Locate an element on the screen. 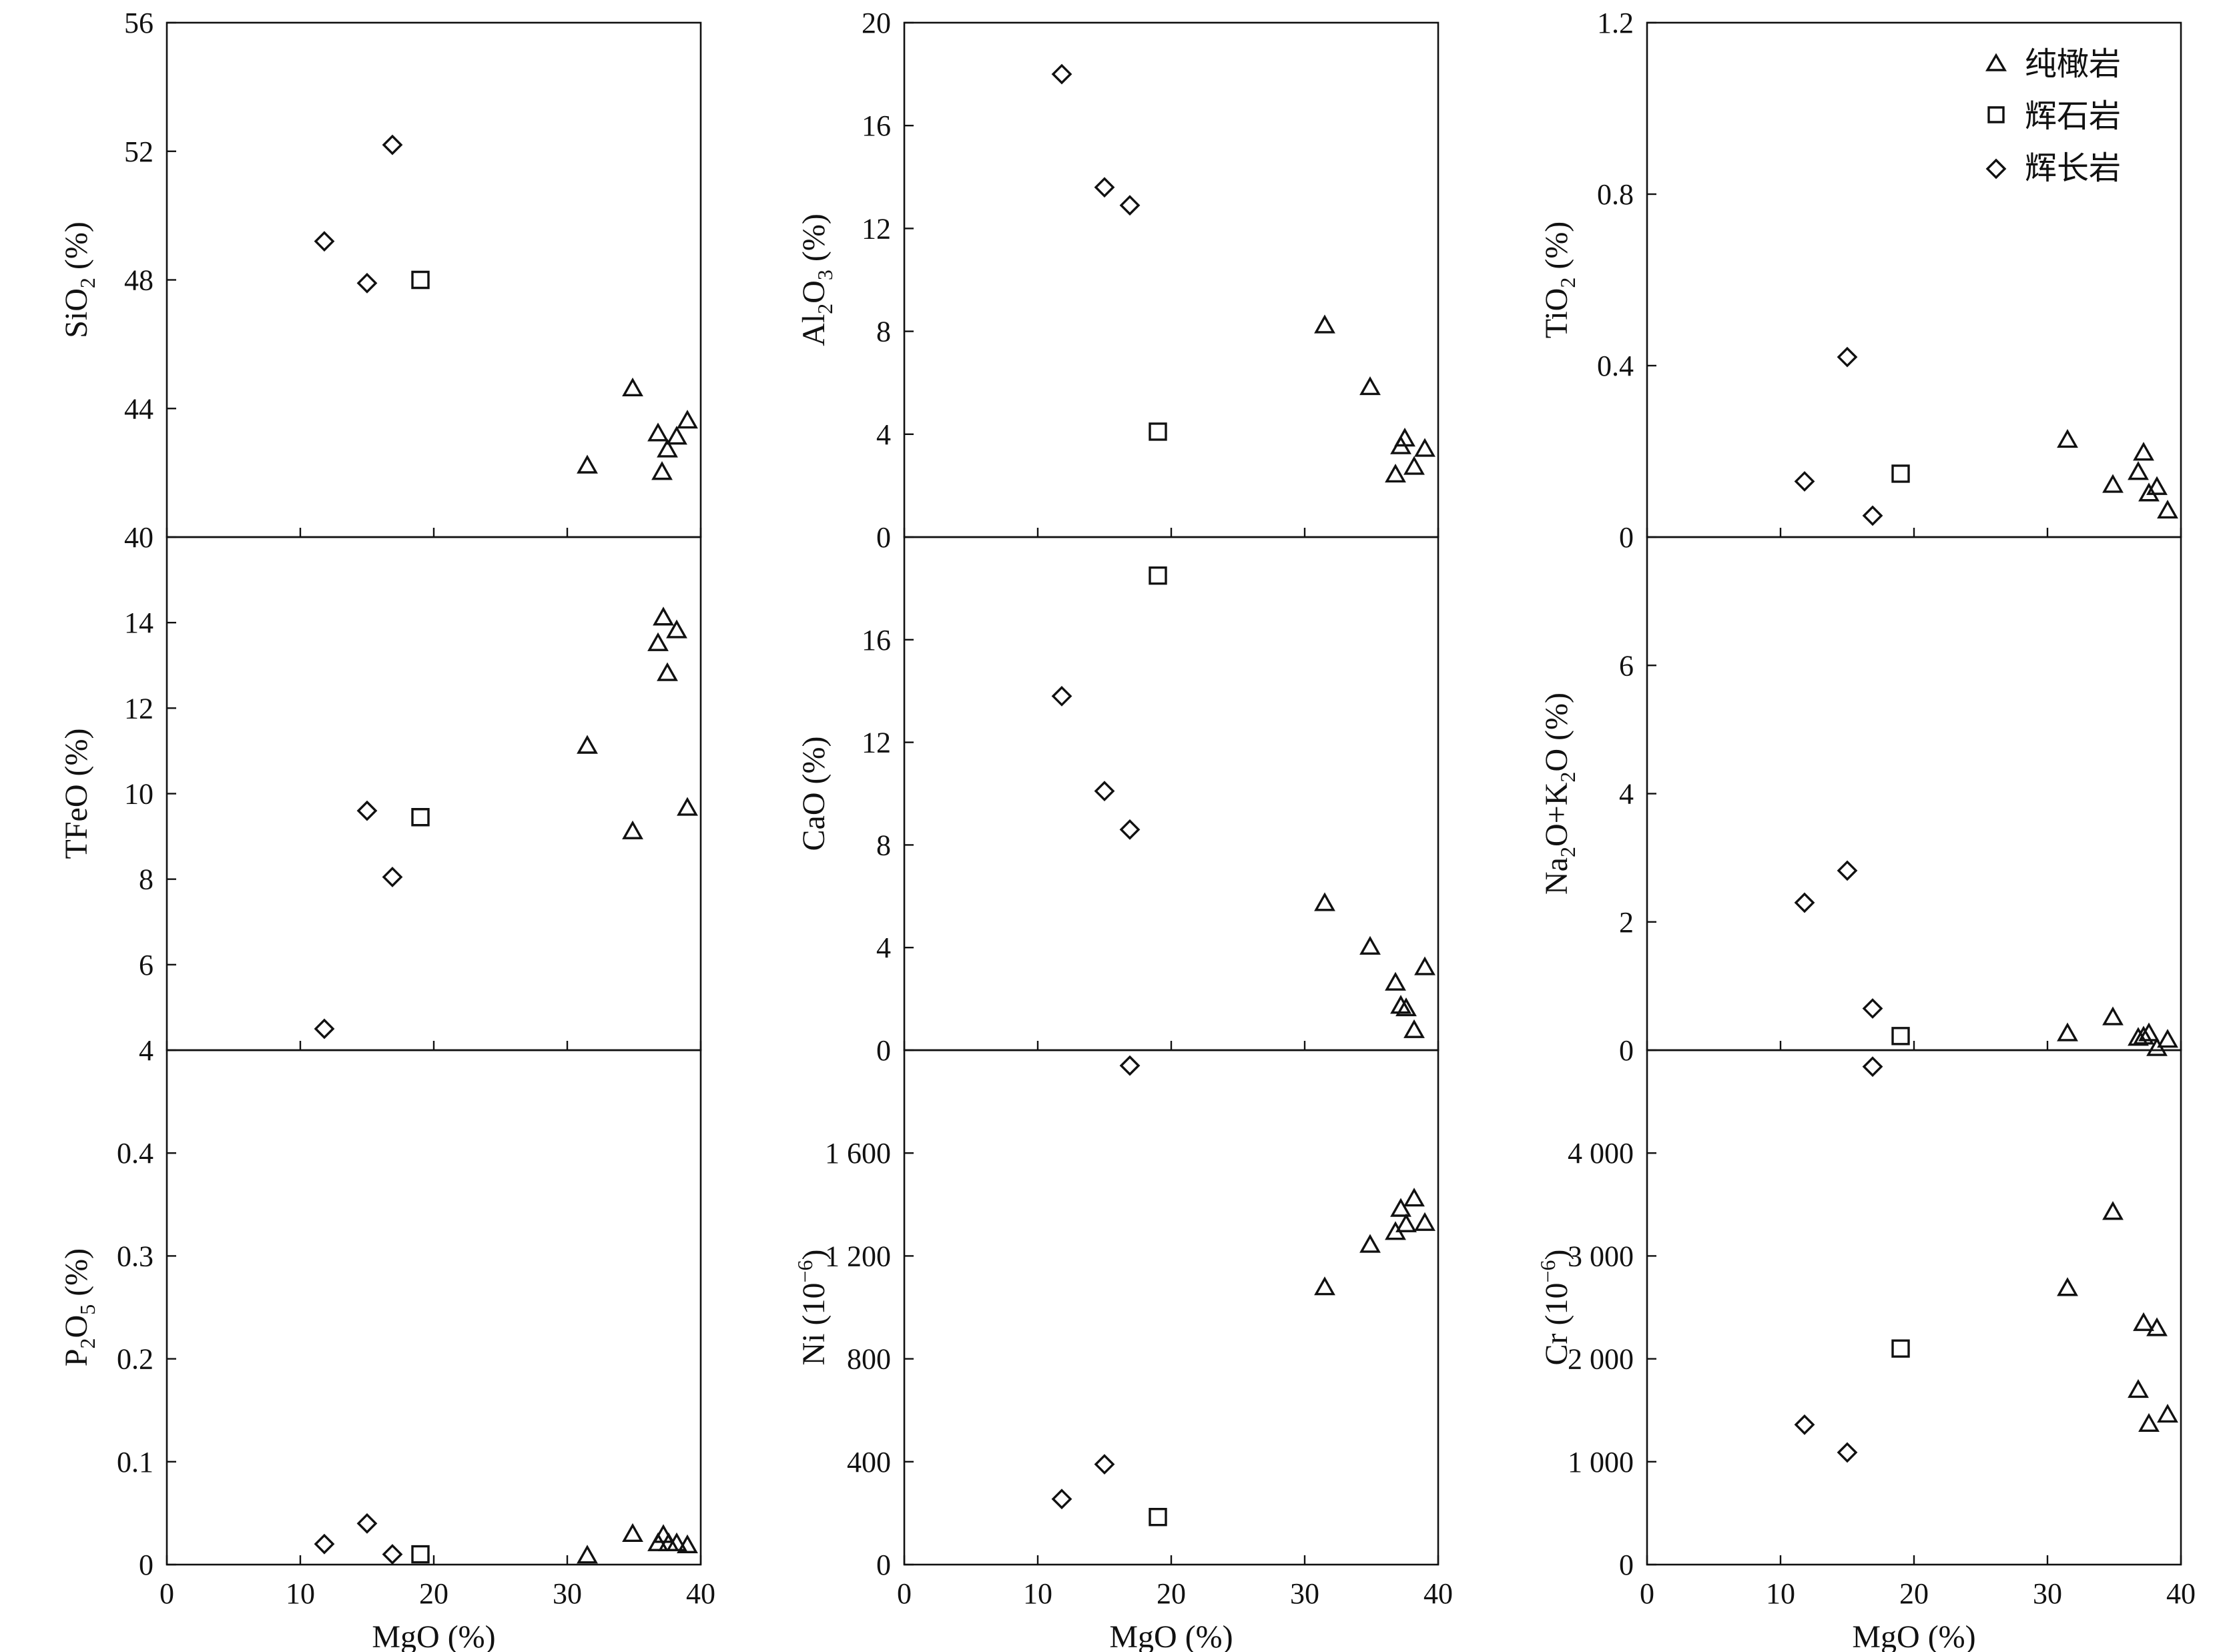  y-axis-label: CaO (%) is located at coordinates (814, 794).